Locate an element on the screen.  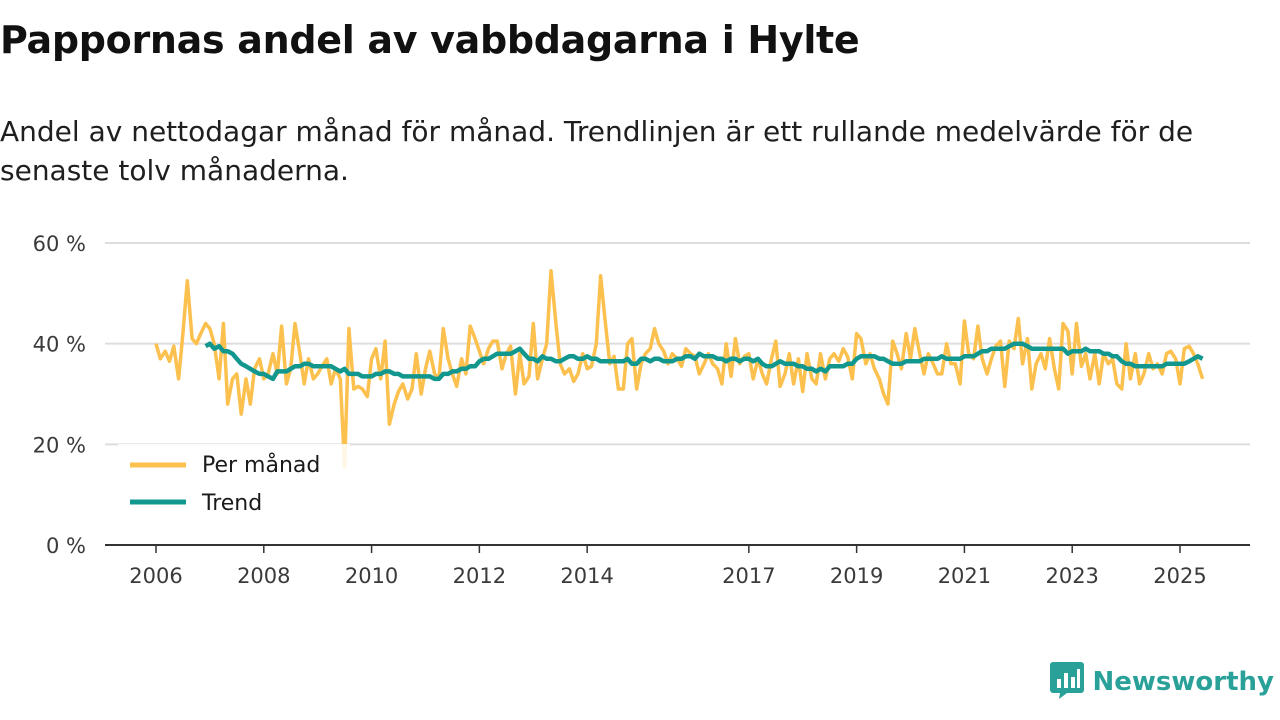
newsworthy-brand: Newsworthy is located at coordinates (1161, 682).